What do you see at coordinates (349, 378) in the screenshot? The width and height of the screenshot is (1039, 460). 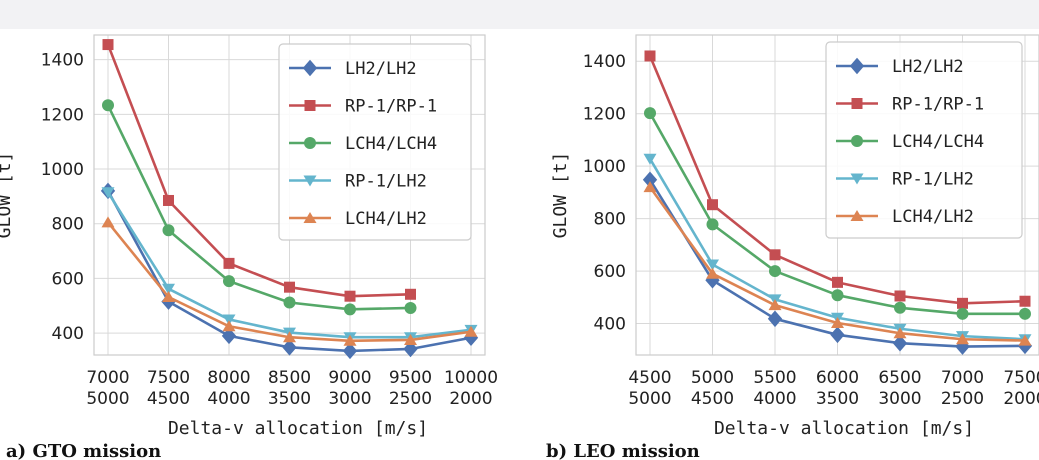 I see `x-tick-label-top: 9000` at bounding box center [349, 378].